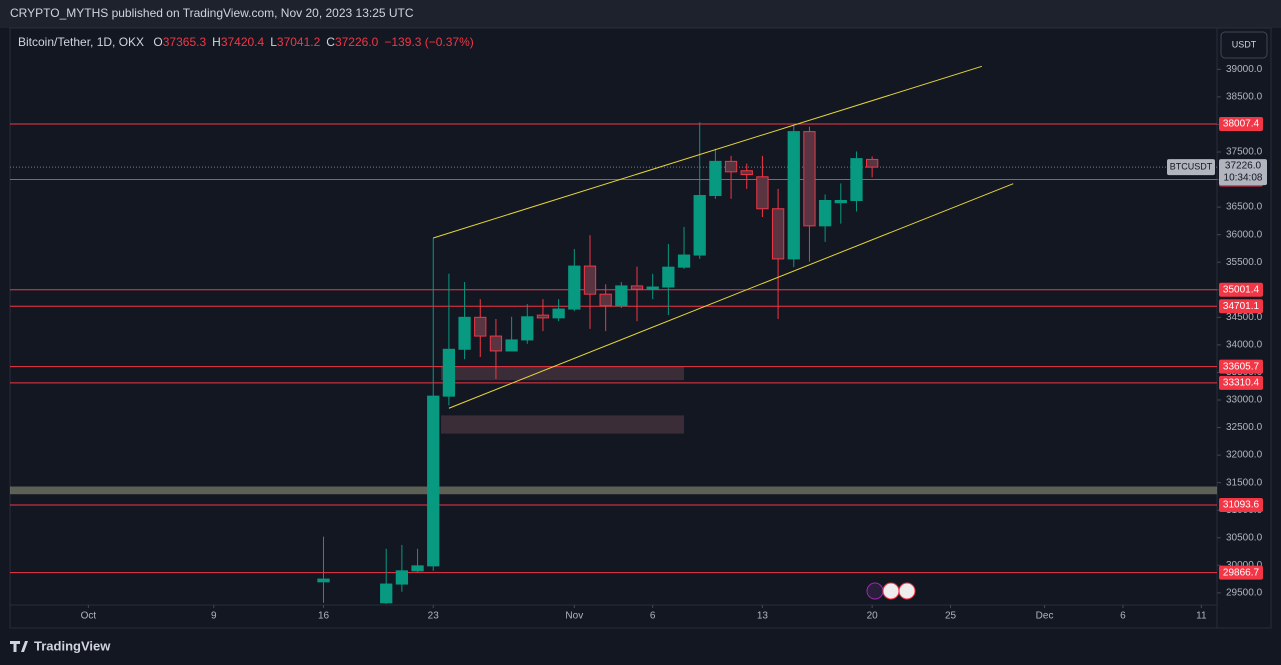 This screenshot has height=665, width=1281. Describe the element at coordinates (1244, 593) in the screenshot. I see `y-tick-label: 29500.0` at that location.